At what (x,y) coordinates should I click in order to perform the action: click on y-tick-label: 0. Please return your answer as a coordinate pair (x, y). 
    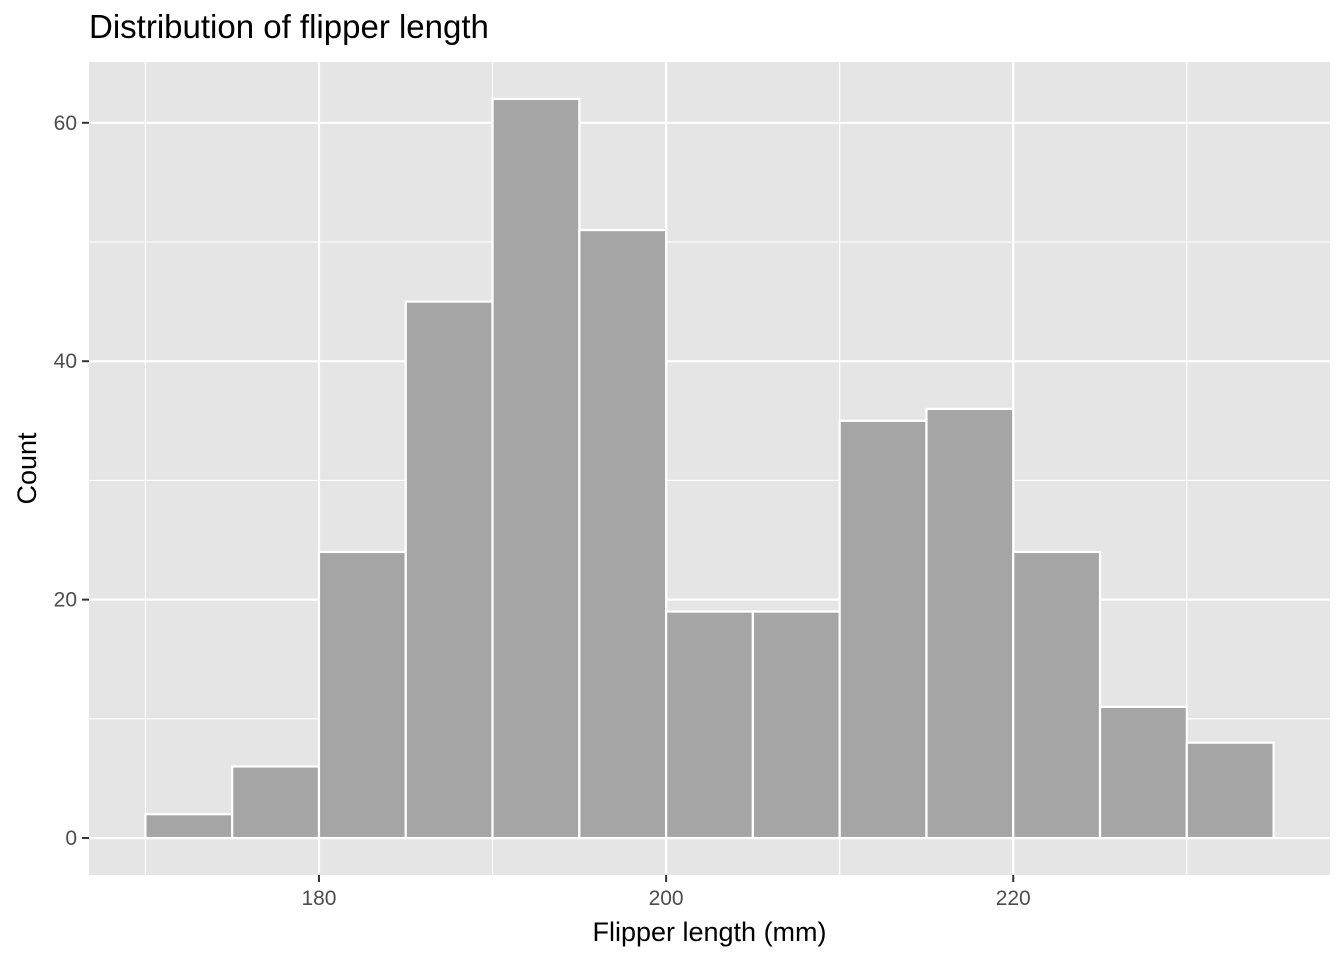
    Looking at the image, I should click on (71, 838).